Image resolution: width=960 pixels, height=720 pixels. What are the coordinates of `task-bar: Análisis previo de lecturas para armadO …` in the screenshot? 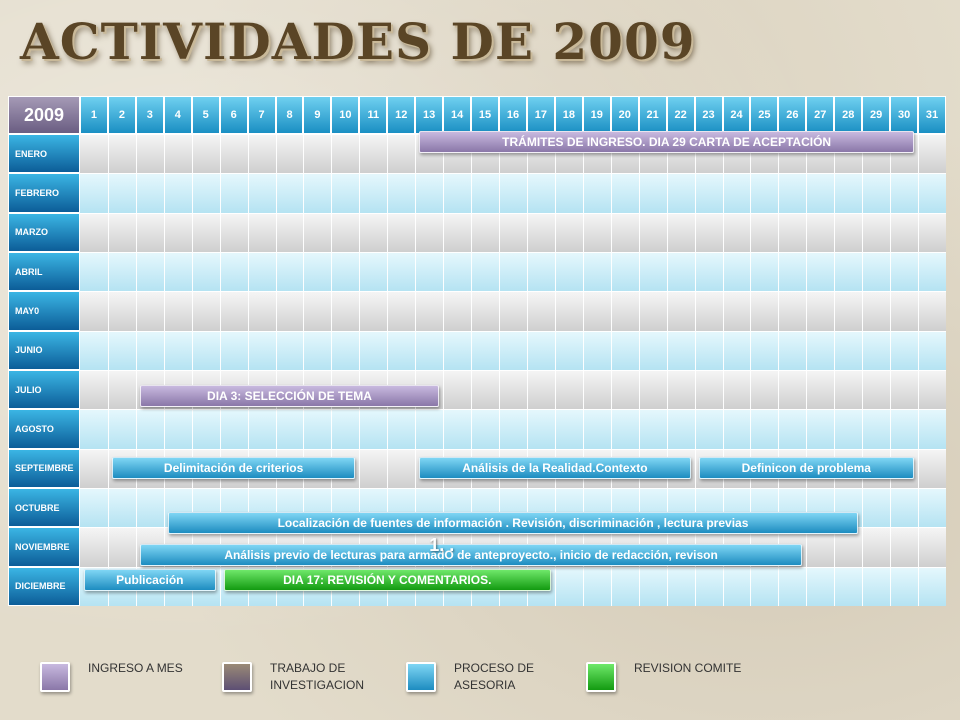 It's located at (471, 554).